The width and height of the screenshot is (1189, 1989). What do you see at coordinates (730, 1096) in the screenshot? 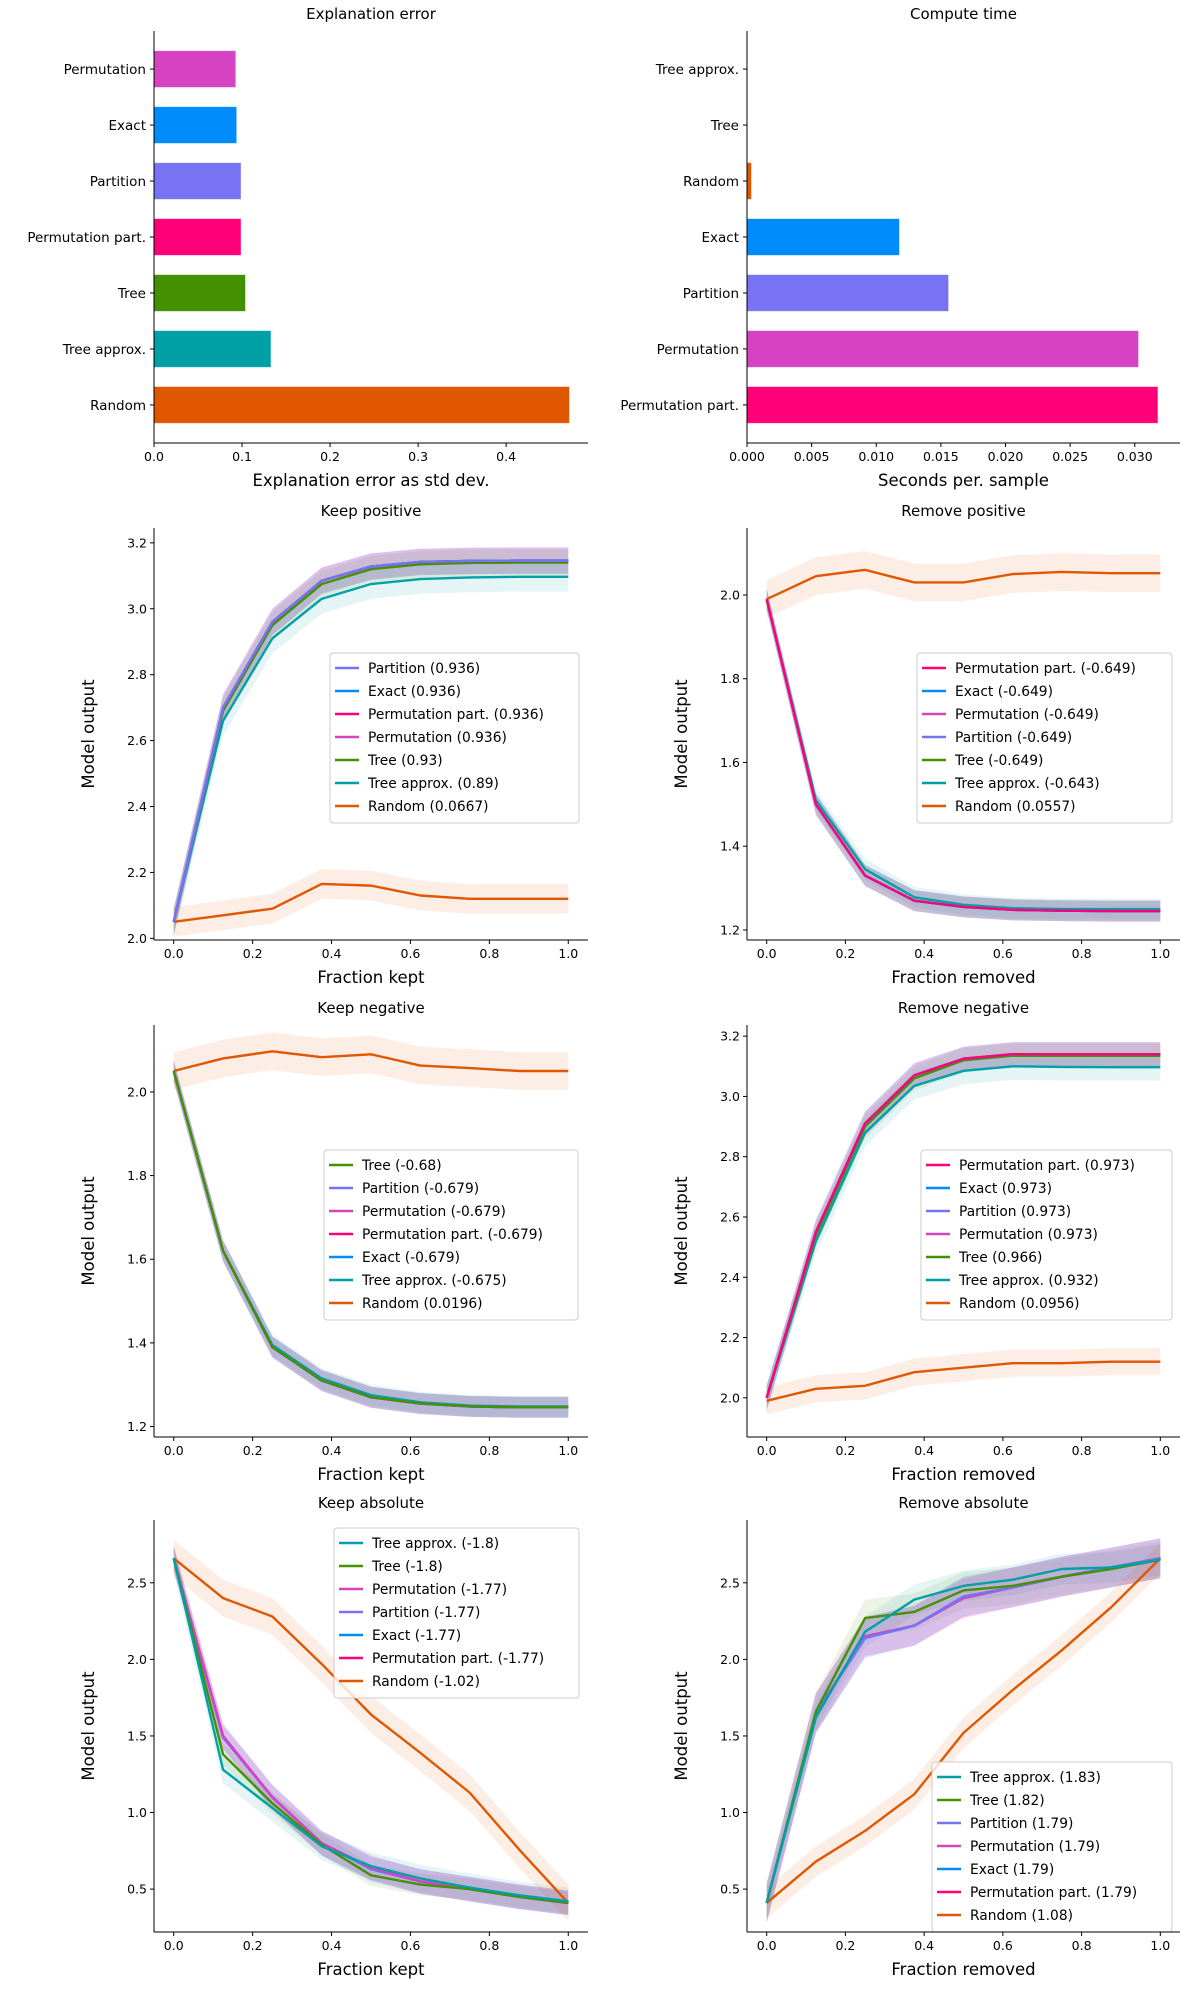
I see `y-tick-label: 3.0` at bounding box center [730, 1096].